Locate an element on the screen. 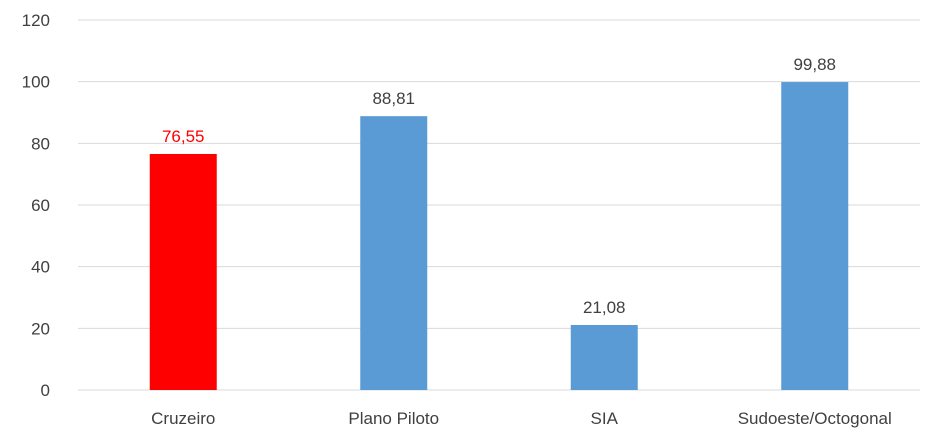 This screenshot has width=929, height=433. x-category-label: Sudoeste/Octogonal is located at coordinates (815, 418).